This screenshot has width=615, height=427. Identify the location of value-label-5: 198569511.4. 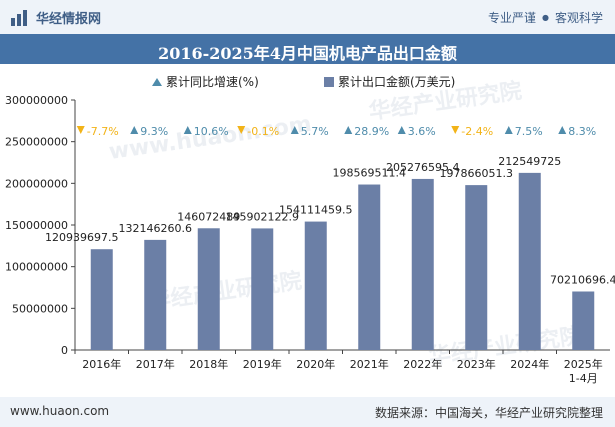
(369, 173).